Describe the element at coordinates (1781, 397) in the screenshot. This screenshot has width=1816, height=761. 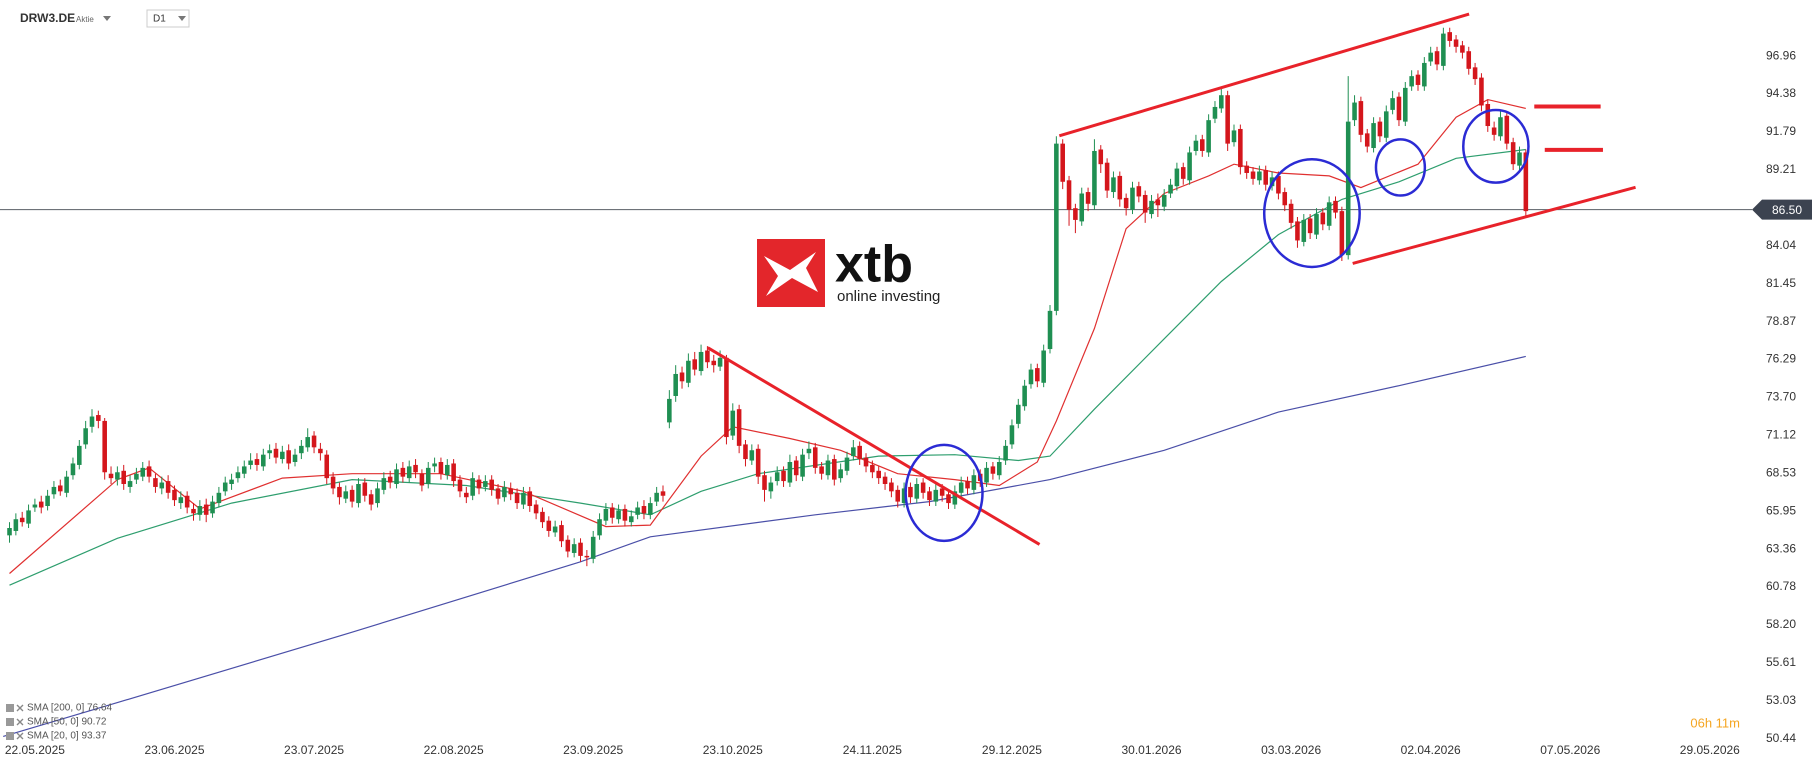
I see `y-tick-label: 73.70` at that location.